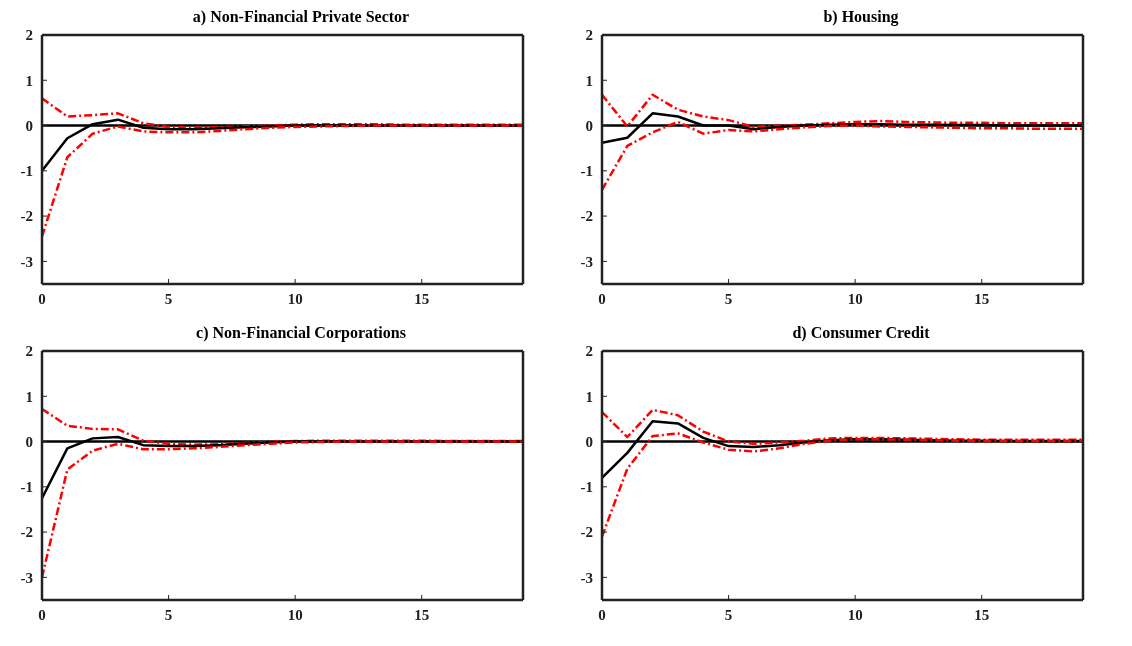 The image size is (1132, 646). Describe the element at coordinates (301, 334) in the screenshot. I see `chart-title: c) Non-Financial Corporations` at that location.